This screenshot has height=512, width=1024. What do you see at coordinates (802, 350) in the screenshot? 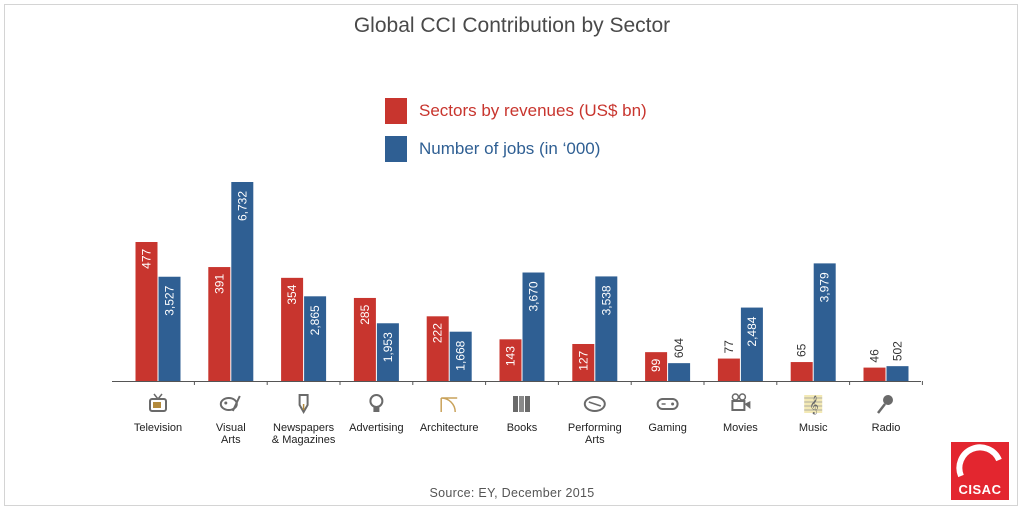
I see `data-label-revenue: 65` at bounding box center [802, 350].